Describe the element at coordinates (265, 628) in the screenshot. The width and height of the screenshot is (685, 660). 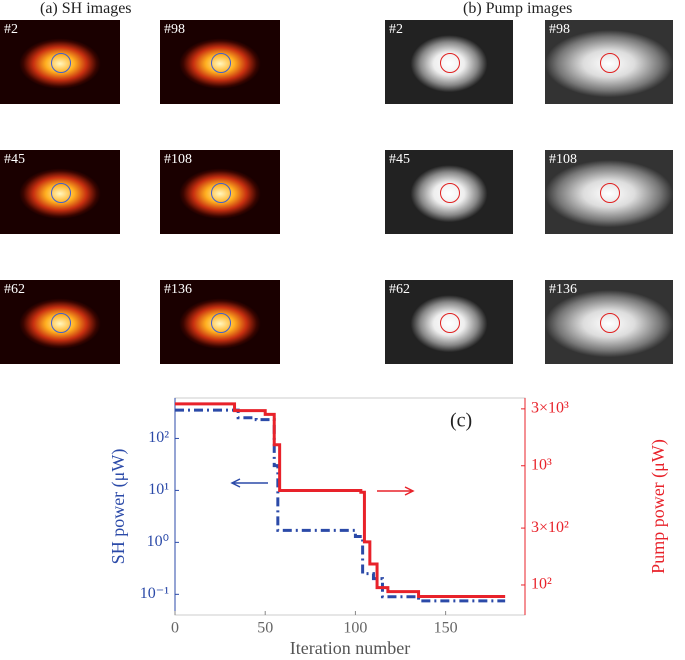
I see `x-tick-label: 50` at that location.